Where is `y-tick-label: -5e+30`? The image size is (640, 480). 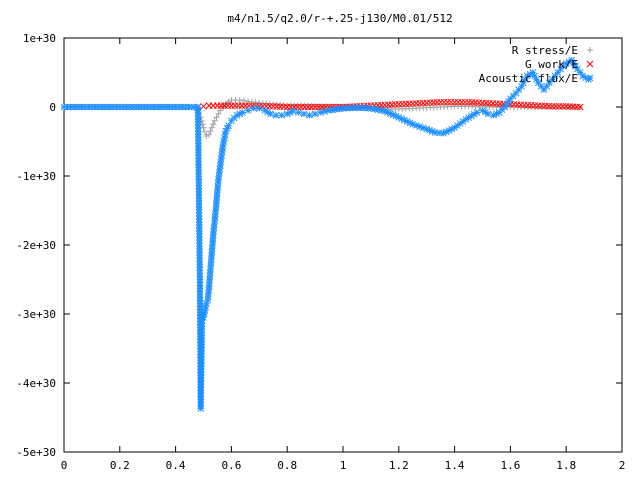 y-tick-label: -5e+30 is located at coordinates (36, 452).